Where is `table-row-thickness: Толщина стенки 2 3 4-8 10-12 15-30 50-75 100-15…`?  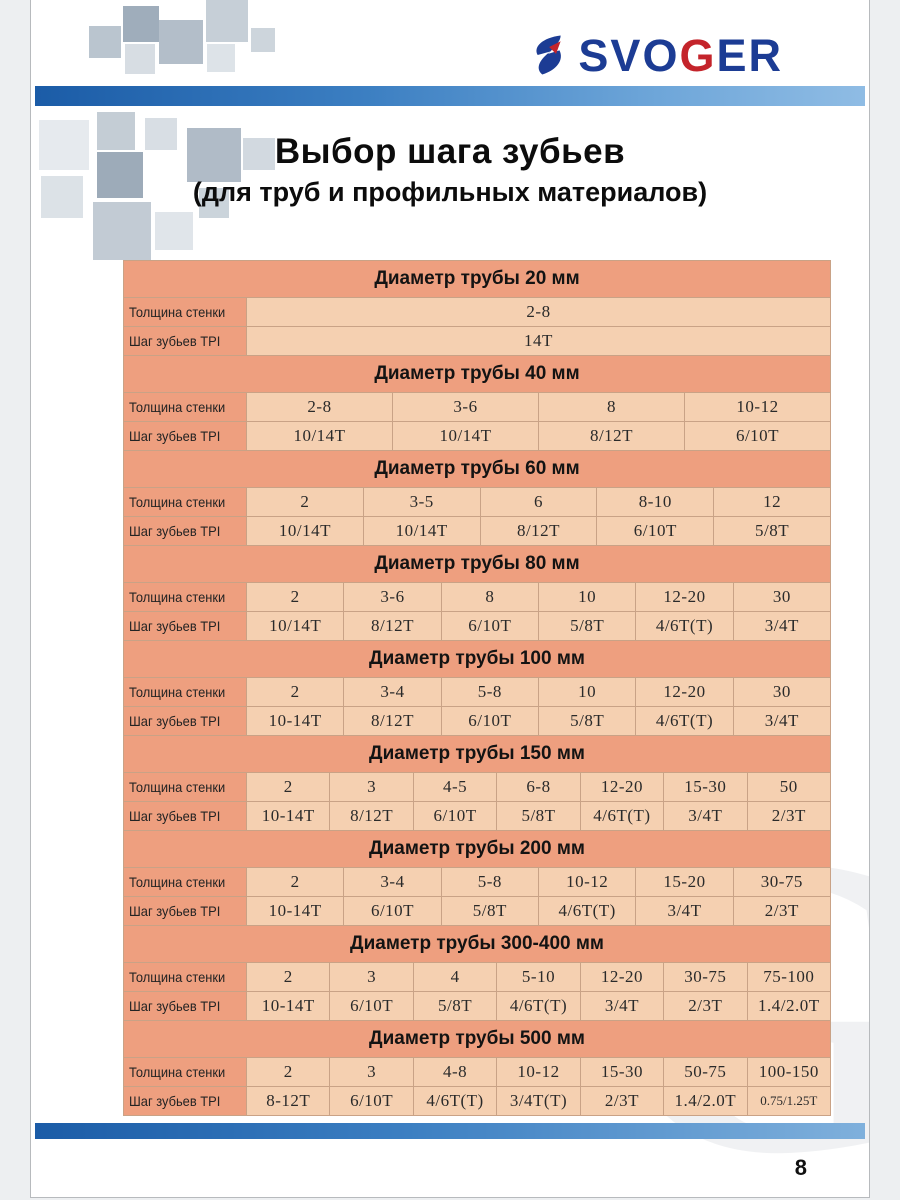
table-row-thickness: Толщина стенки 2 3 4-8 10-12 15-30 50-75 100-15… is located at coordinates (477, 1072).